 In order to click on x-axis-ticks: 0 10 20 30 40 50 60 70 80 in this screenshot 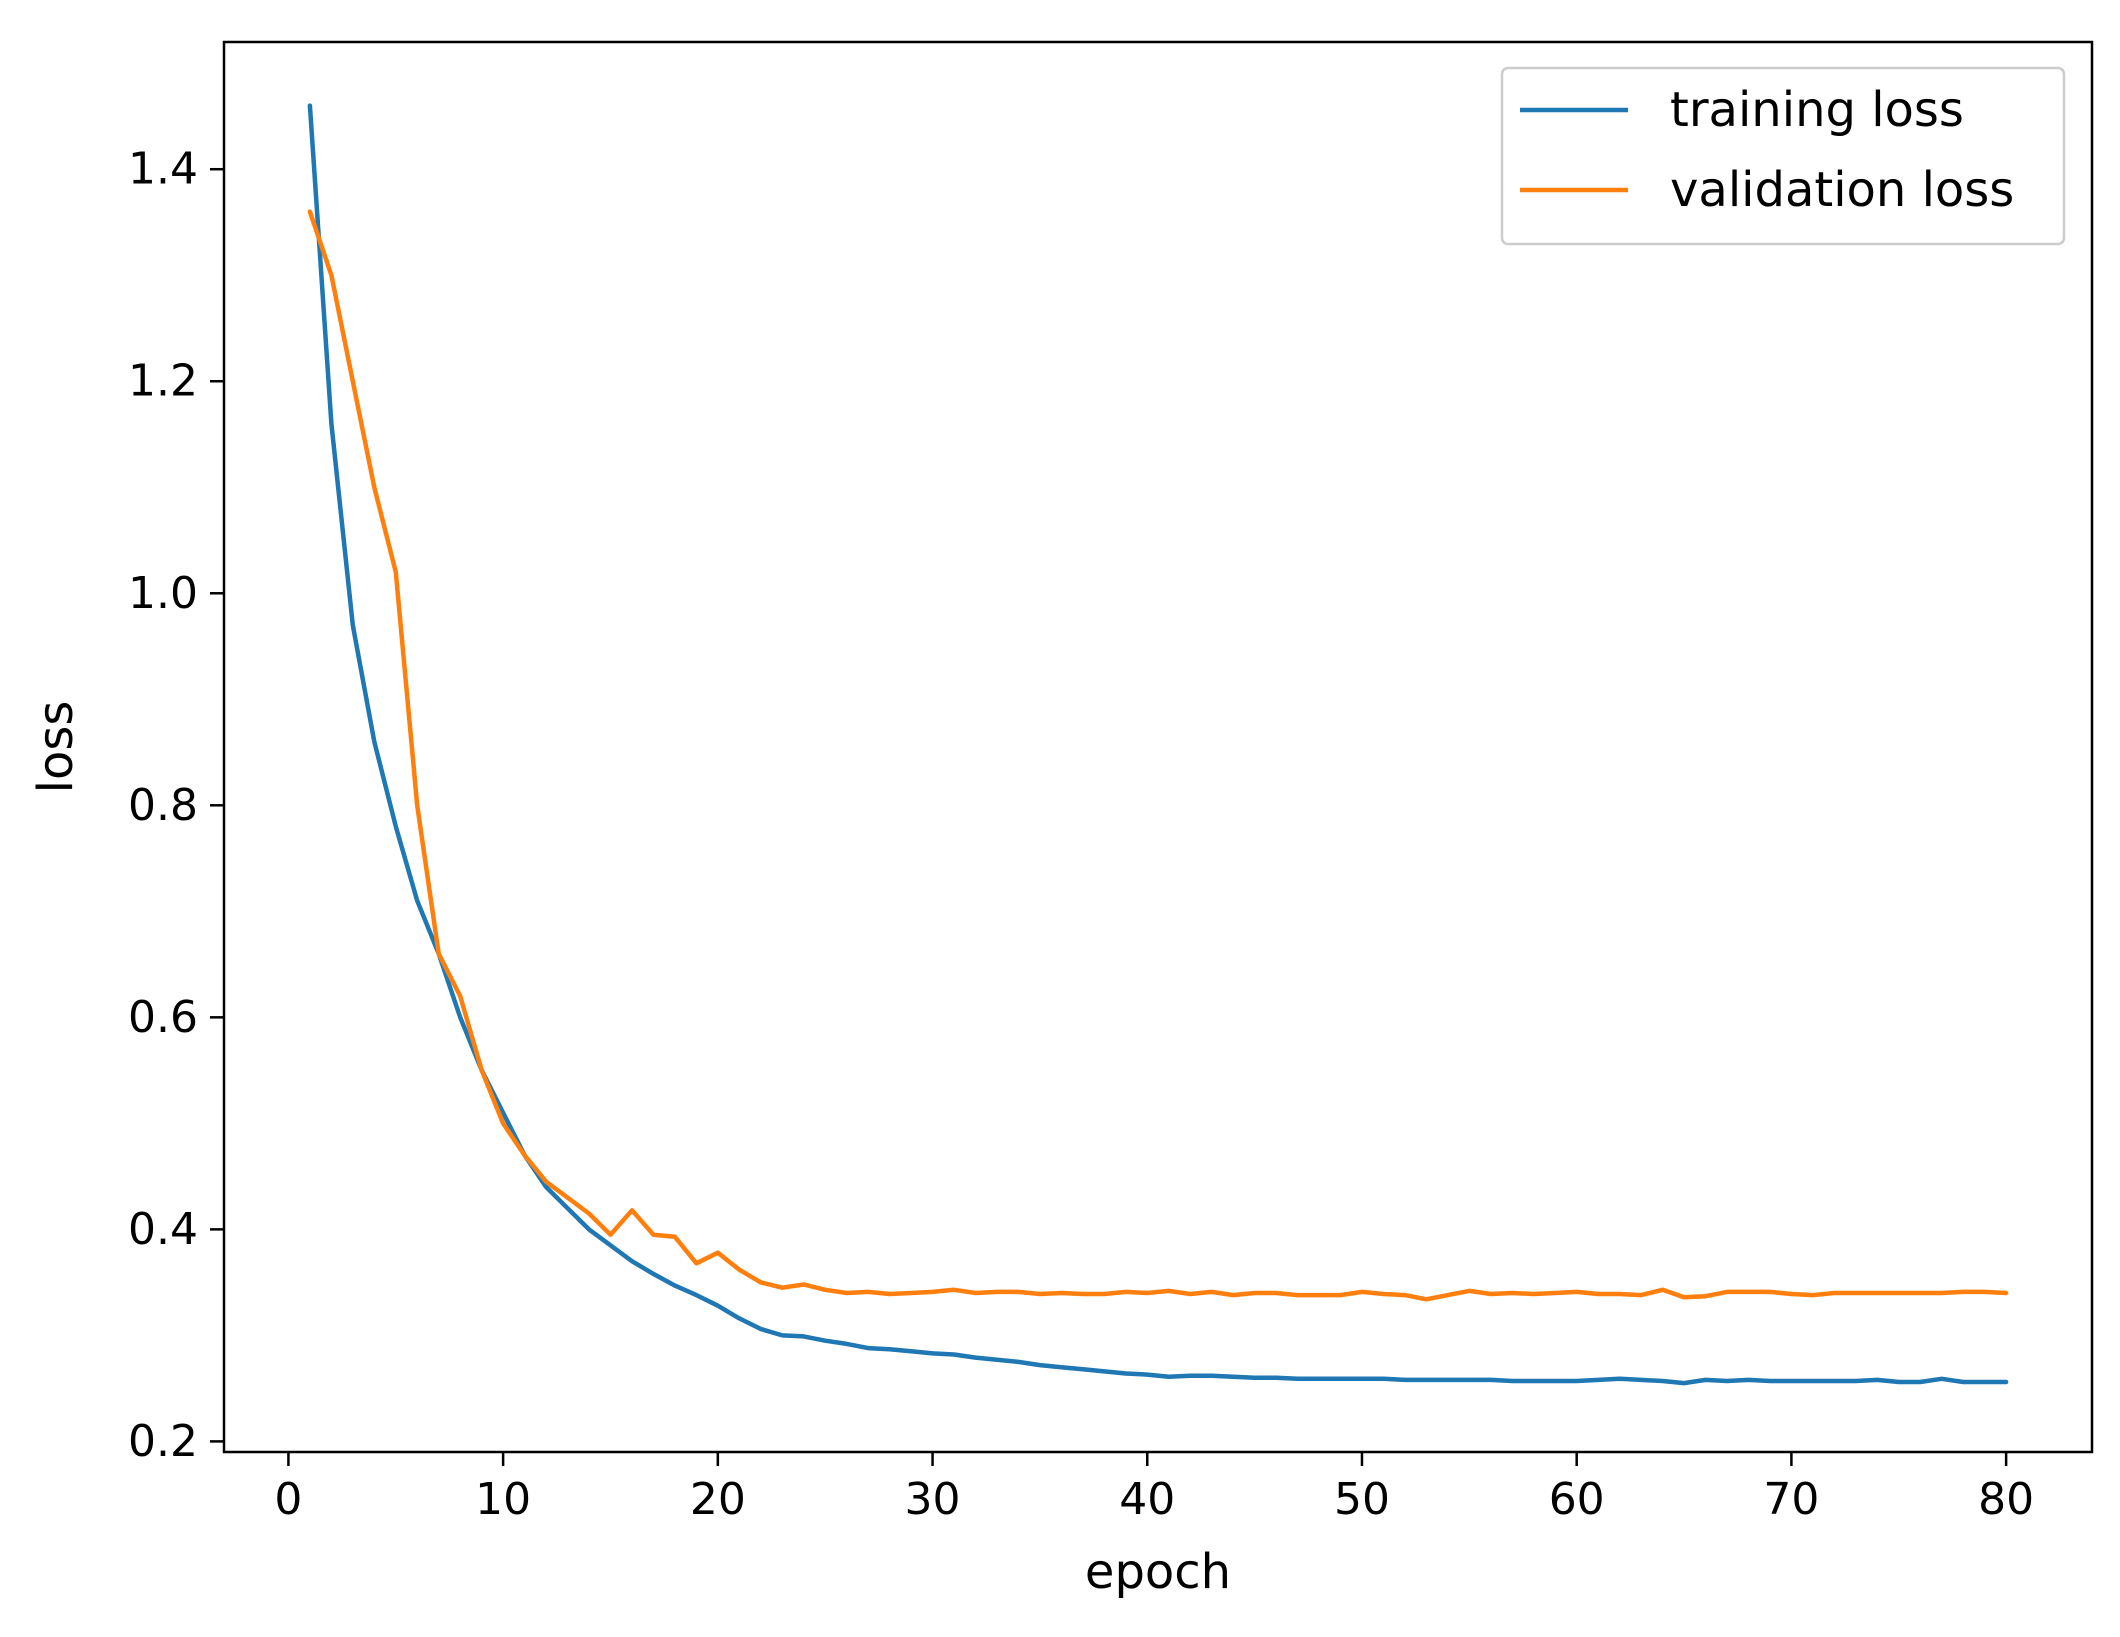, I will do `click(1154, 1488)`.